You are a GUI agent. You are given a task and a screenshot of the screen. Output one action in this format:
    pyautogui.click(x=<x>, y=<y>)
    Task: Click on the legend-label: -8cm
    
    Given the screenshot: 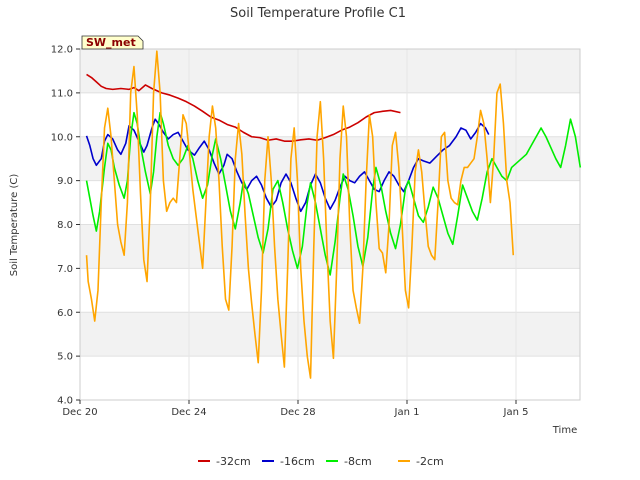 What is the action you would take?
    pyautogui.click(x=358, y=461)
    